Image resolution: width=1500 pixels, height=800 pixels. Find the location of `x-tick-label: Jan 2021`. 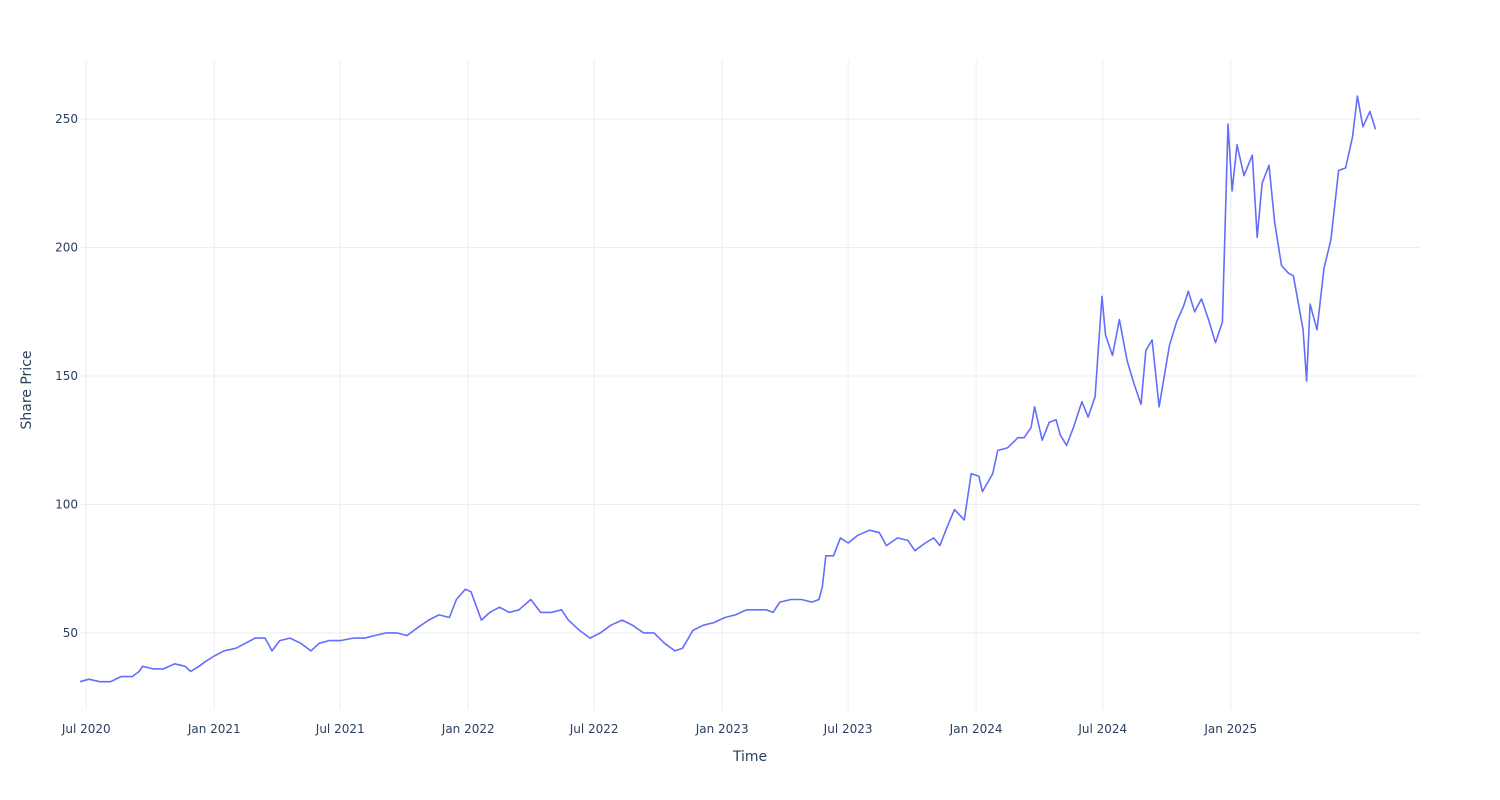

x-tick-label: Jan 2021 is located at coordinates (214, 729).